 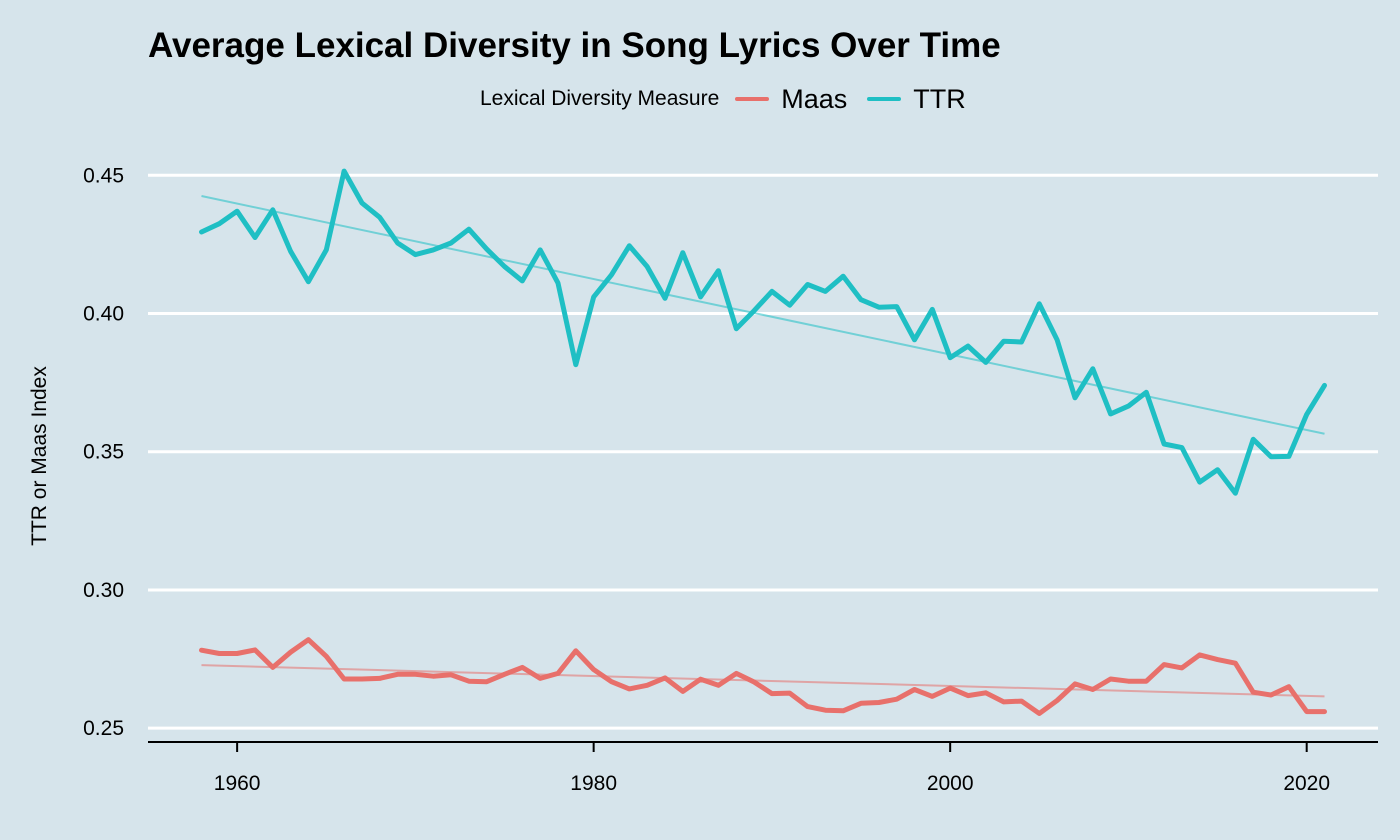 I want to click on legend-swatch-maas, so click(x=752, y=99).